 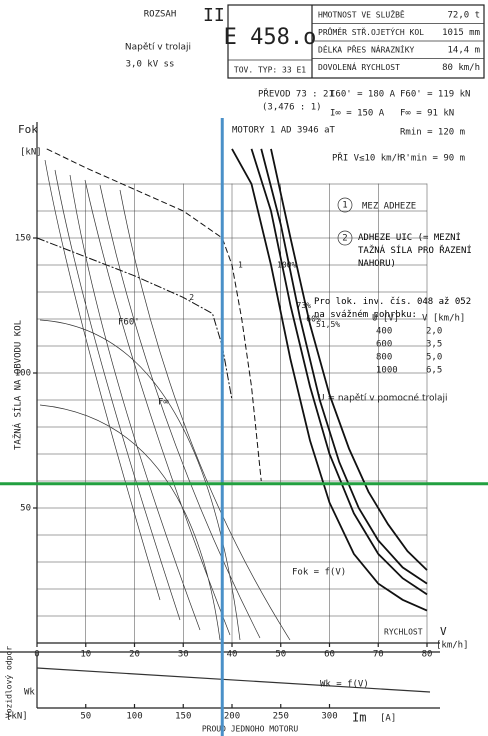 What do you see at coordinates (384, 358) in the screenshot?
I see `table-cell: 800` at bounding box center [384, 358].